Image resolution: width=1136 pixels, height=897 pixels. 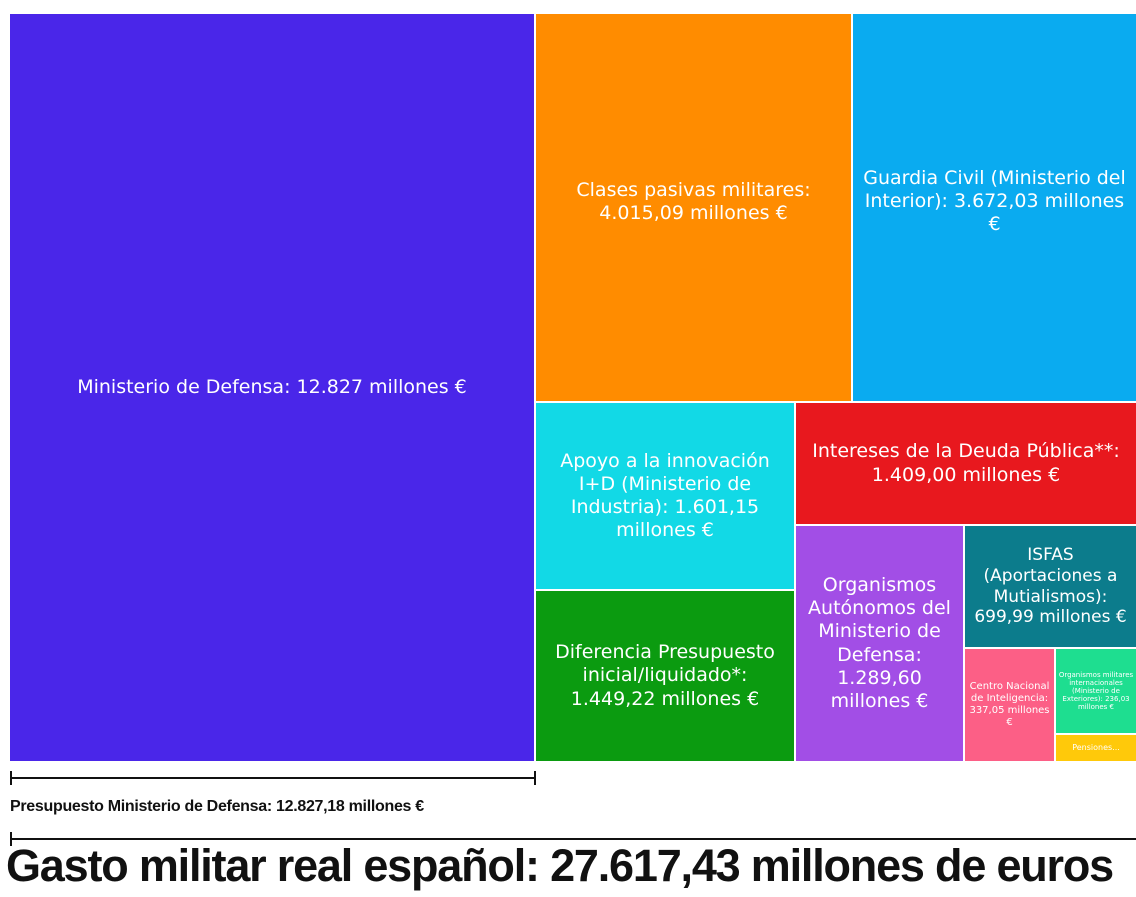 I want to click on defensa-budget-bracket, so click(x=273, y=778).